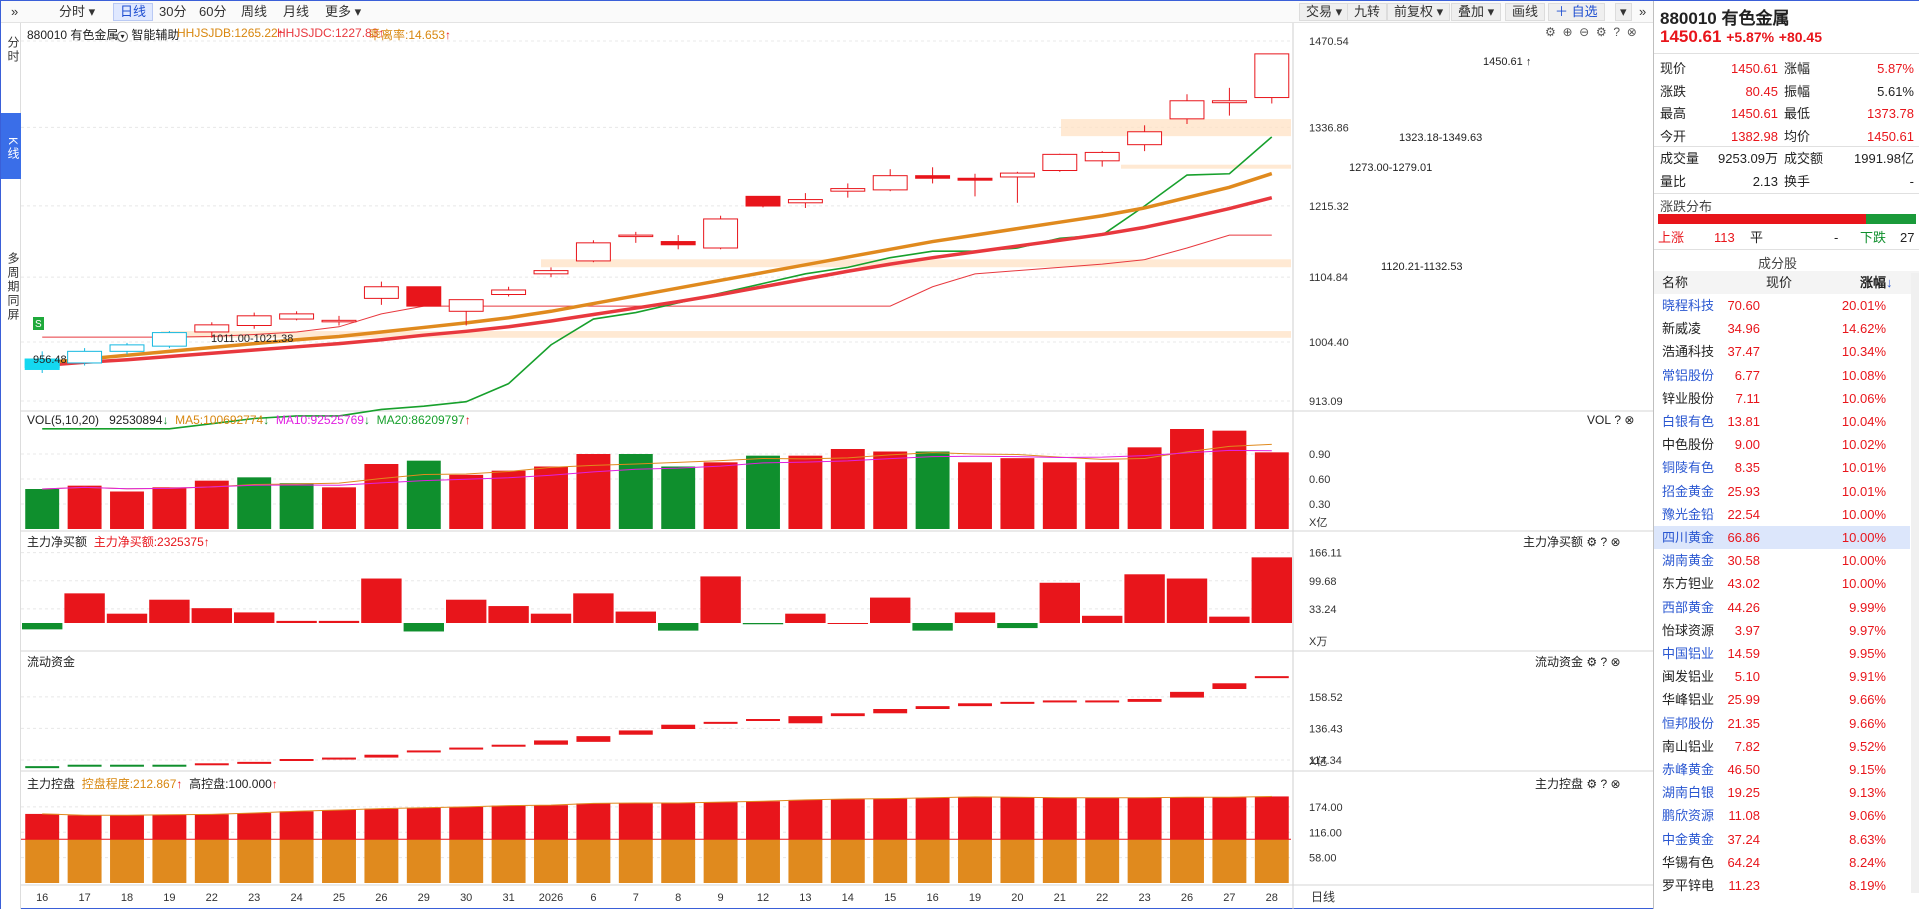  What do you see at coordinates (1688, 862) in the screenshot?
I see `stock-name: 华锡有色` at bounding box center [1688, 862].